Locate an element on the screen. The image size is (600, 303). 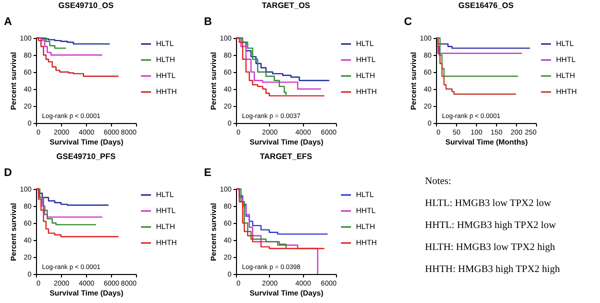
text: HHTL: HMGB3 high TPX2 low is located at coordinates (491, 225).